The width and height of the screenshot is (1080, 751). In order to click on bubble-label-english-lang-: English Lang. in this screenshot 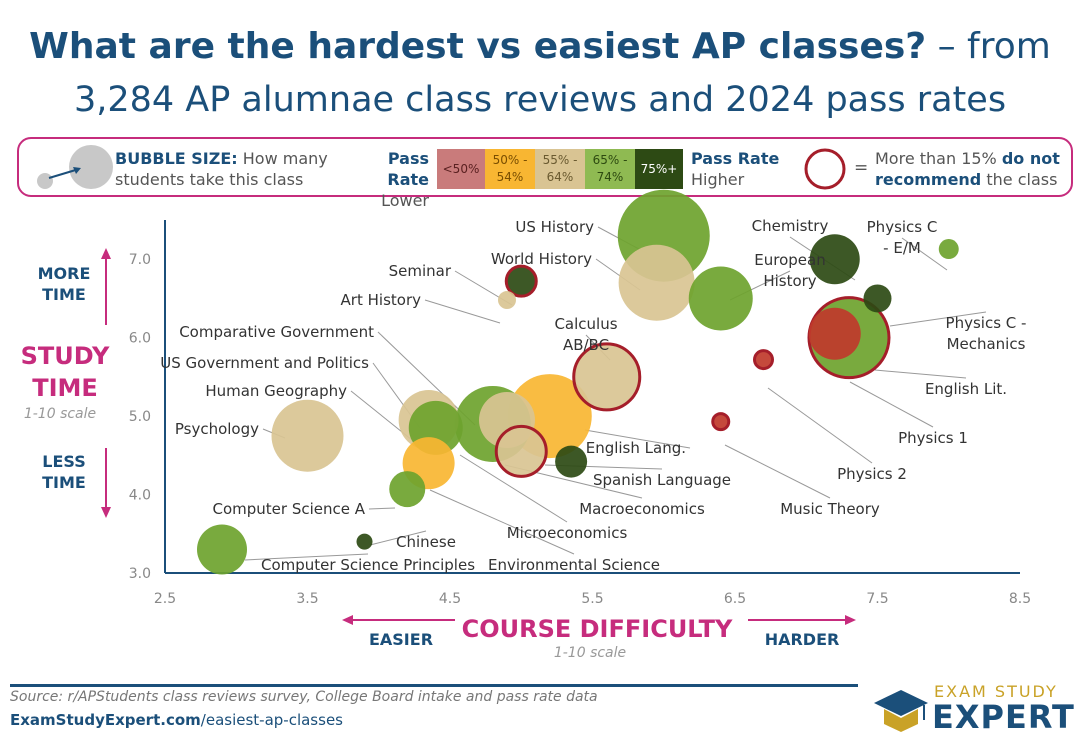, I will do `click(636, 448)`.